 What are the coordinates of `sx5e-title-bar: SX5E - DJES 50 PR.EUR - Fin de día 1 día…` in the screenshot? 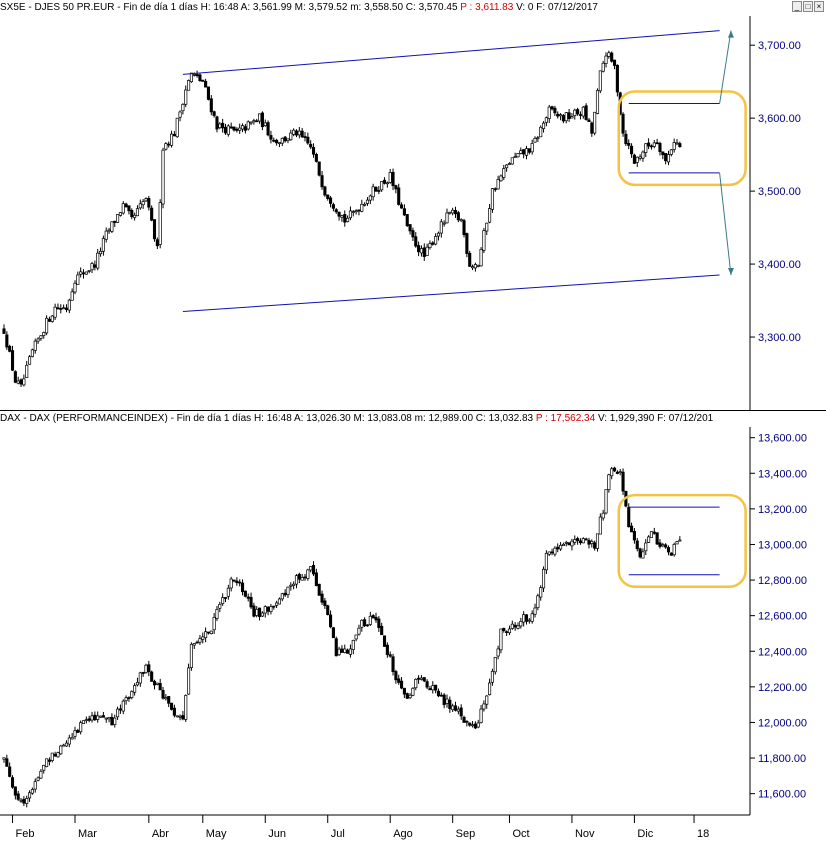 It's located at (413, 7).